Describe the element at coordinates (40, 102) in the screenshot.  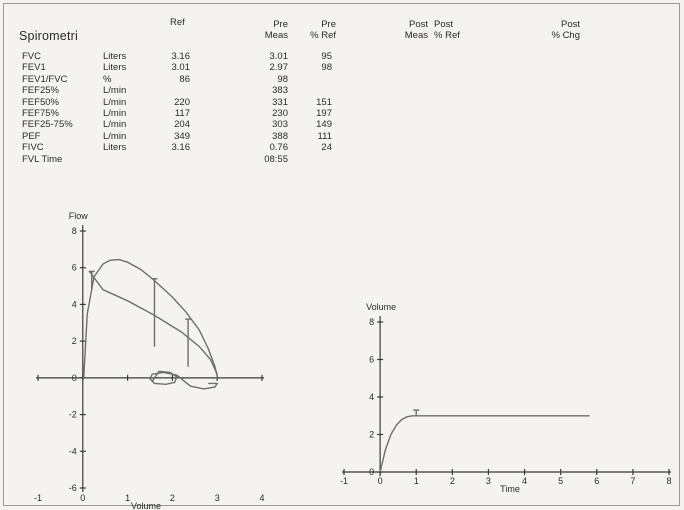
I see `row-name: FEF50%` at that location.